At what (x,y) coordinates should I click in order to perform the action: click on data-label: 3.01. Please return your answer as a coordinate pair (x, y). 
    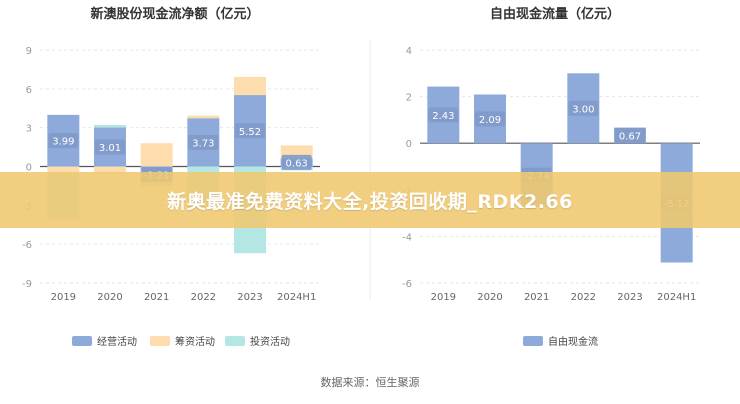
    Looking at the image, I should click on (110, 147).